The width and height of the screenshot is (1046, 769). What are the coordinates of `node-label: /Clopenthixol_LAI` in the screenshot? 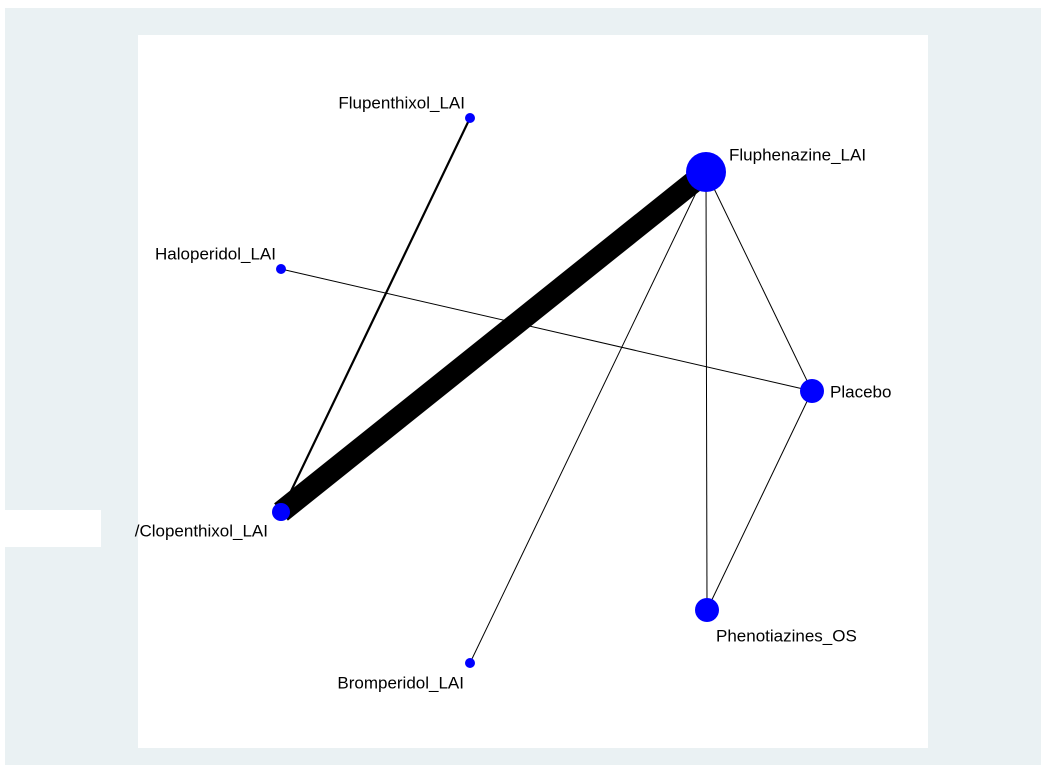 It's located at (201, 530).